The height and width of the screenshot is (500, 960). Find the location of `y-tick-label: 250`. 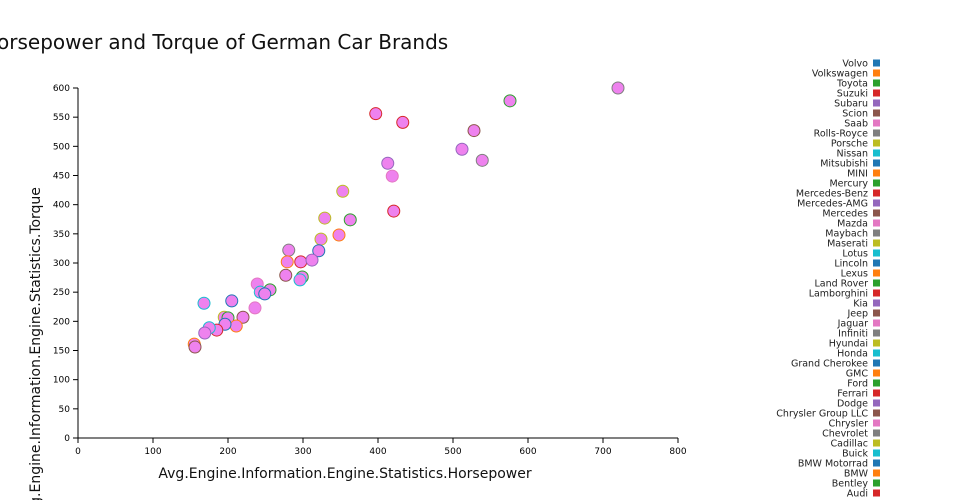

y-tick-label: 250 is located at coordinates (61, 293).